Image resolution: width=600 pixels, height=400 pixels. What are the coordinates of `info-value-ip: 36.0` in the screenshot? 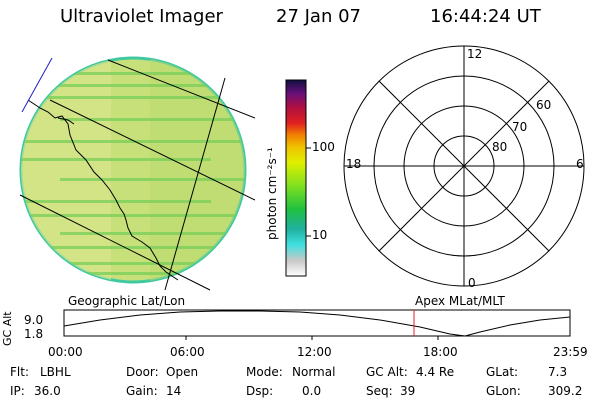 It's located at (47, 391).